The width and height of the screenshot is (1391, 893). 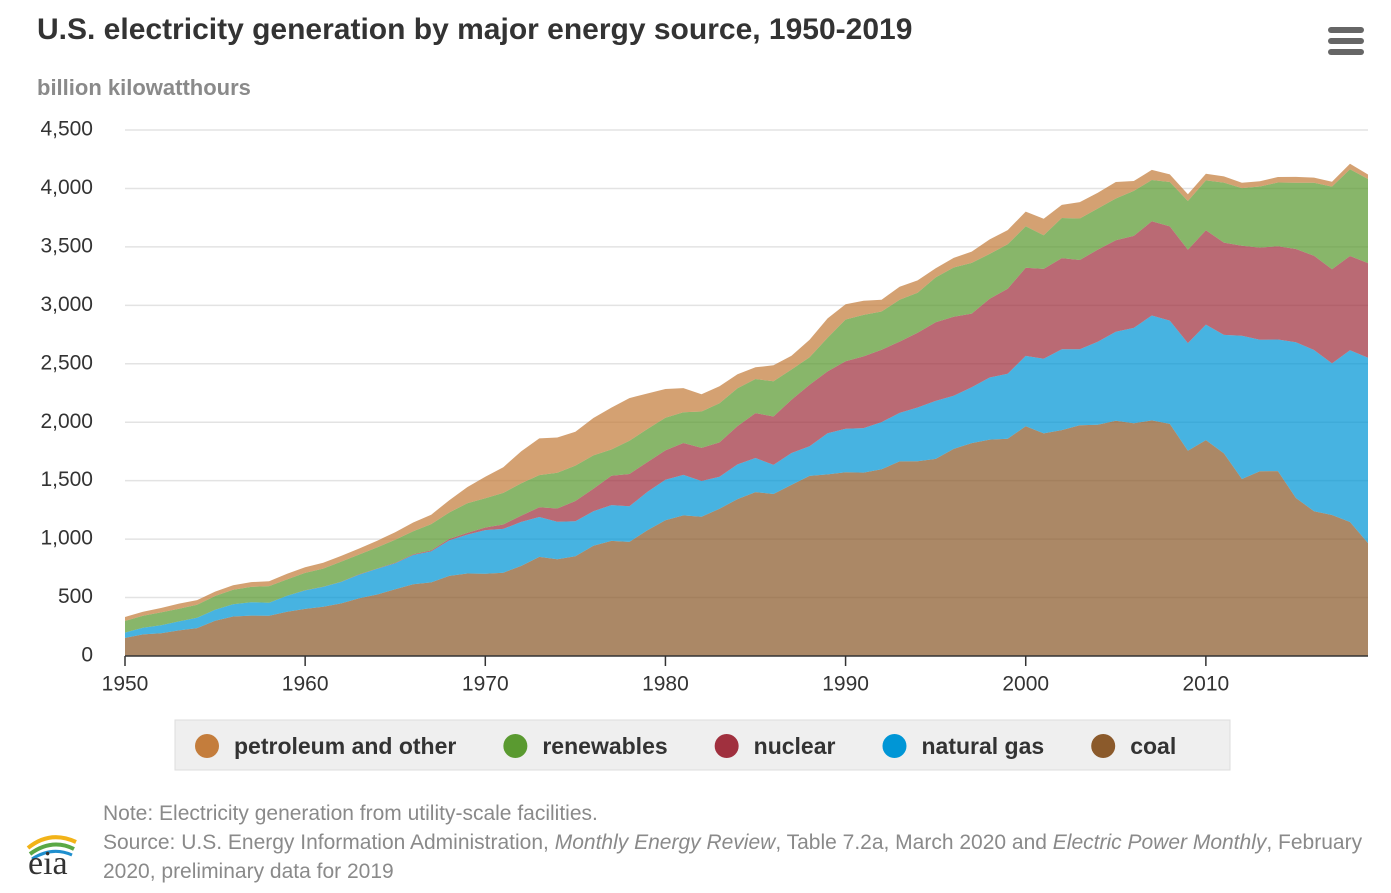 I want to click on y-tick-label: 1,000, so click(x=66, y=538).